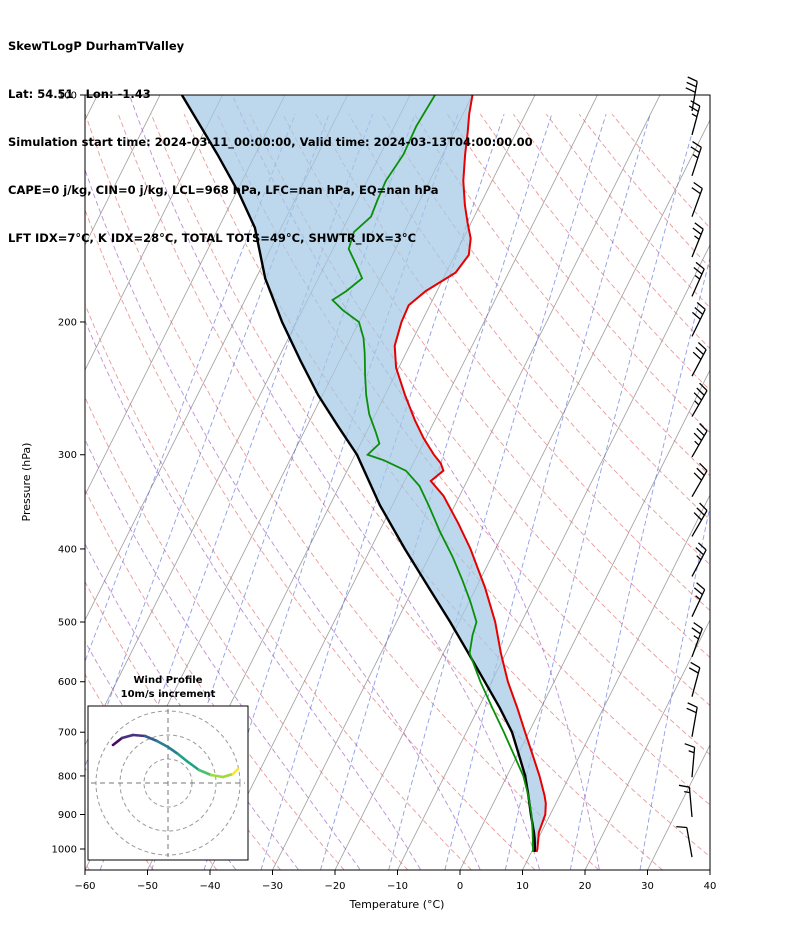 This screenshot has width=794, height=937. What do you see at coordinates (585, 886) in the screenshot?
I see `svg-text: 20` at bounding box center [585, 886].